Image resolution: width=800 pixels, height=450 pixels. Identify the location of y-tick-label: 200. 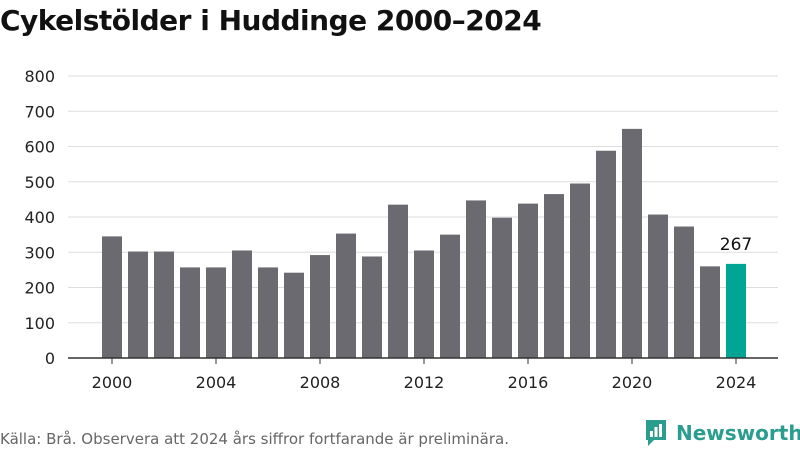
(39, 288).